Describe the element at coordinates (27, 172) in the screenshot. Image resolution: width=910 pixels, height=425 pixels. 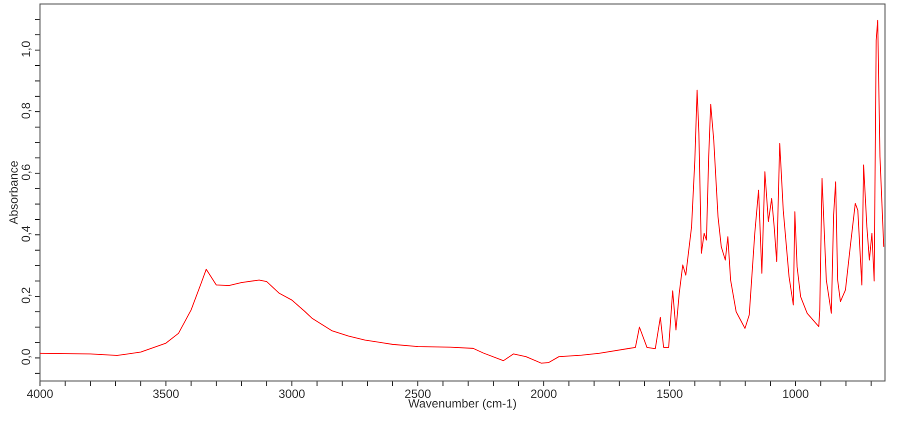
I see `y-tick-label: 0,6` at that location.